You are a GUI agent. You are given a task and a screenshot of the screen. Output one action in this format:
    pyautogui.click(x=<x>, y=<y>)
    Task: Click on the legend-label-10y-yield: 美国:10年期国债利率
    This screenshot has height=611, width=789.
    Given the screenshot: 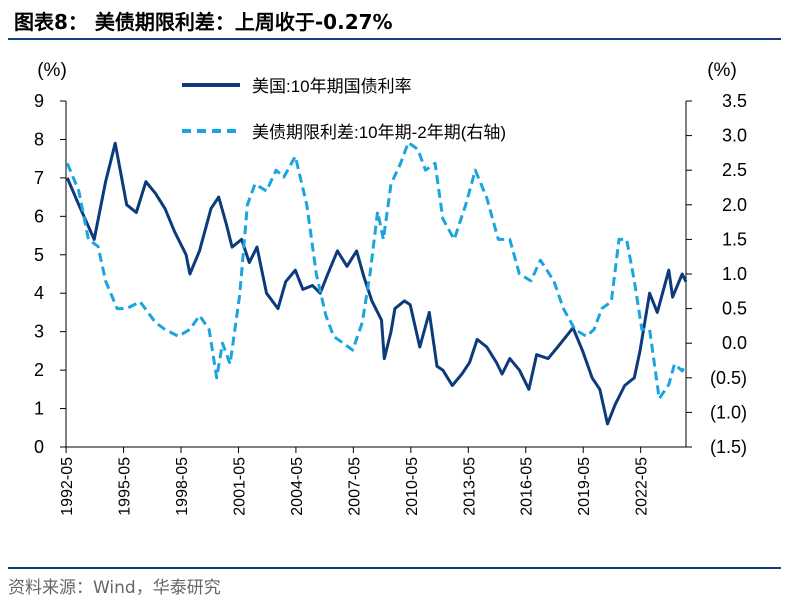 What is the action you would take?
    pyautogui.click(x=332, y=86)
    